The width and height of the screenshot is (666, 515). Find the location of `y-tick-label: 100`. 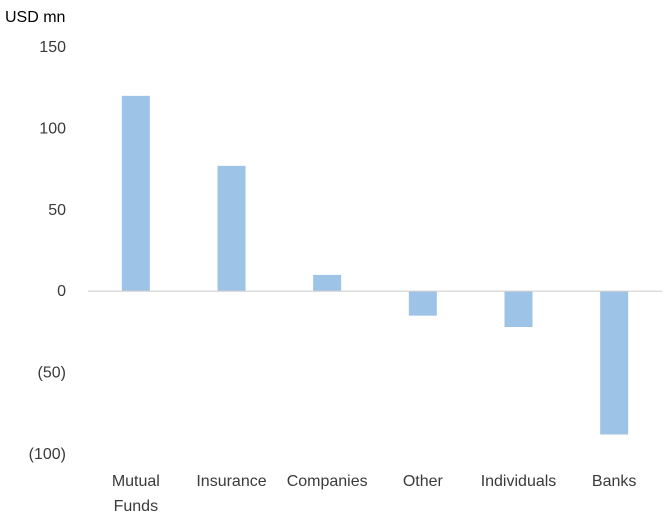

y-tick-label: 100 is located at coordinates (52, 128).